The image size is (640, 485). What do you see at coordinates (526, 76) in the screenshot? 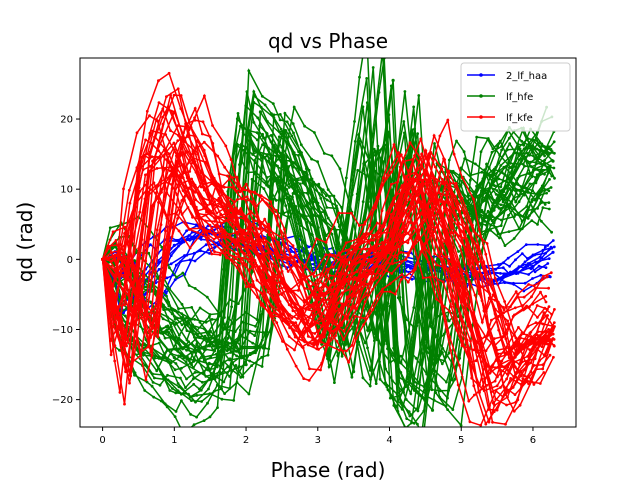
I see `legend-label: 2_lf_haa` at bounding box center [526, 76].